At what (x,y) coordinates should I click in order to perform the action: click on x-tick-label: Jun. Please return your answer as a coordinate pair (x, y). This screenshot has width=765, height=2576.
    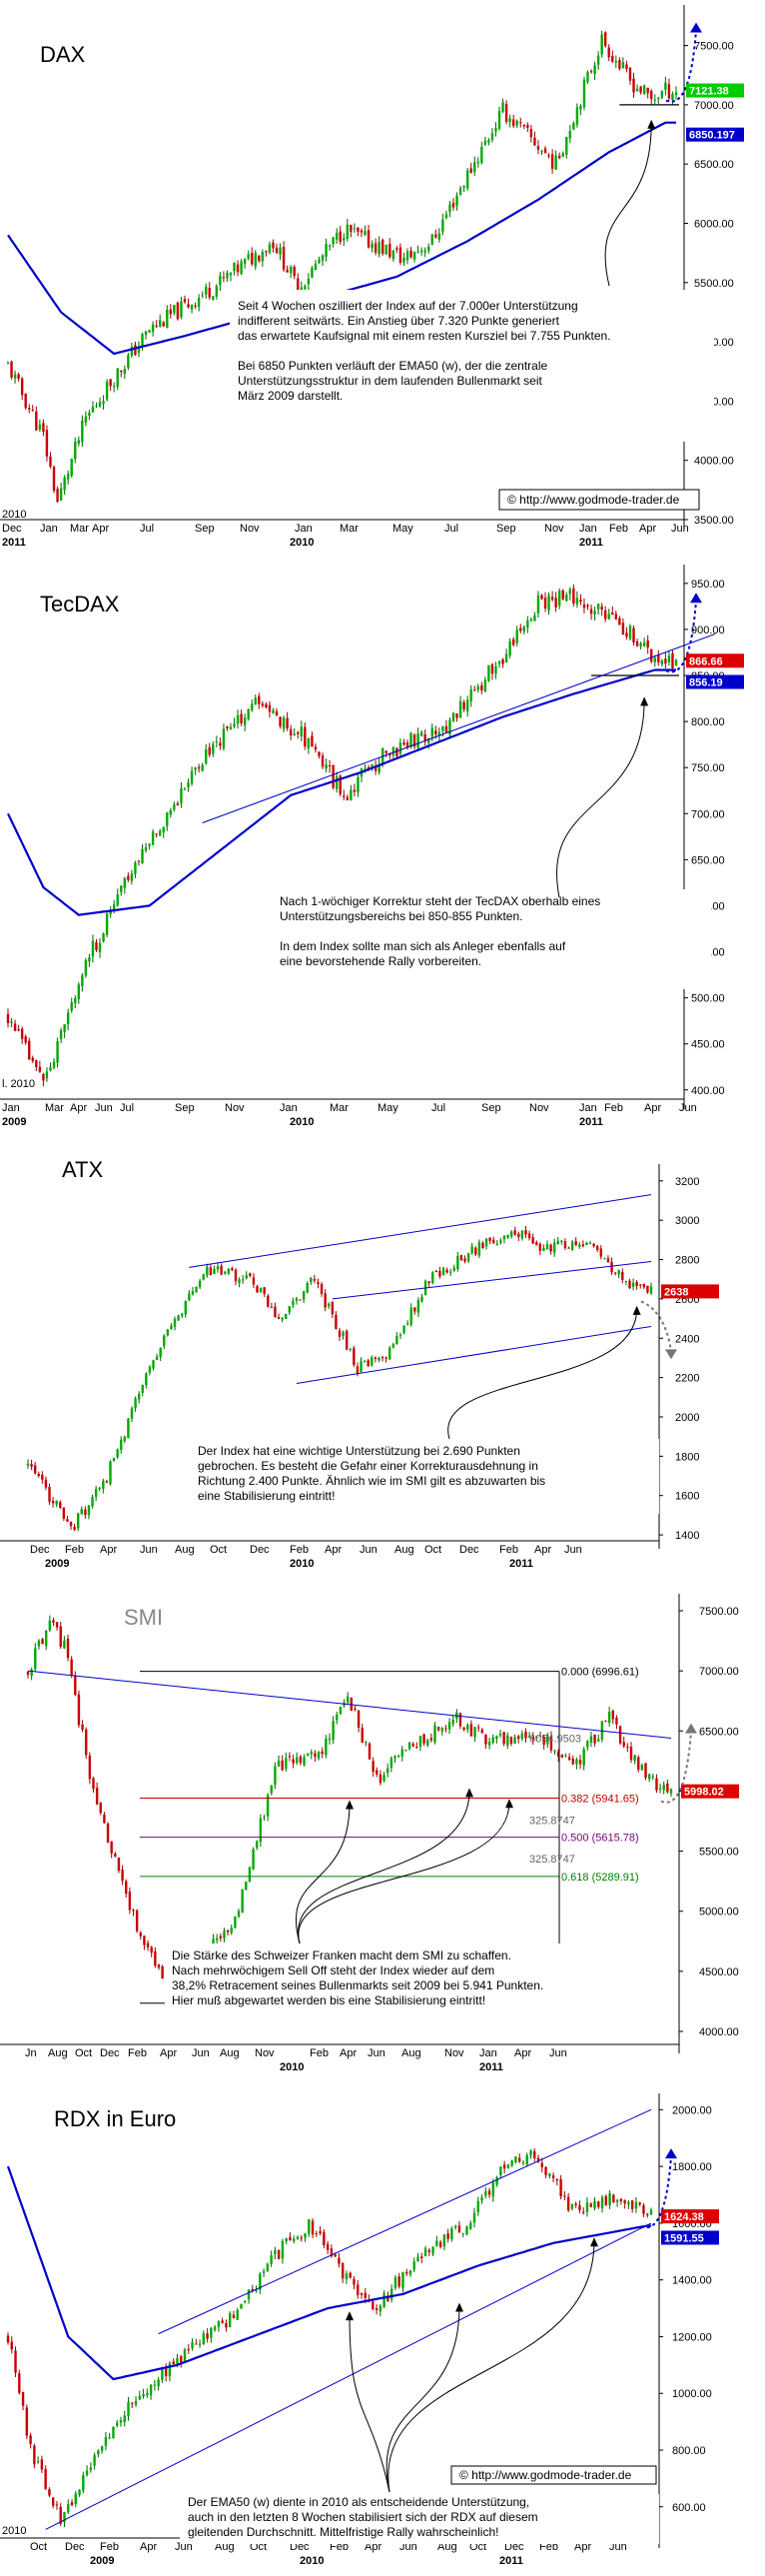
    Looking at the image, I should click on (149, 1550).